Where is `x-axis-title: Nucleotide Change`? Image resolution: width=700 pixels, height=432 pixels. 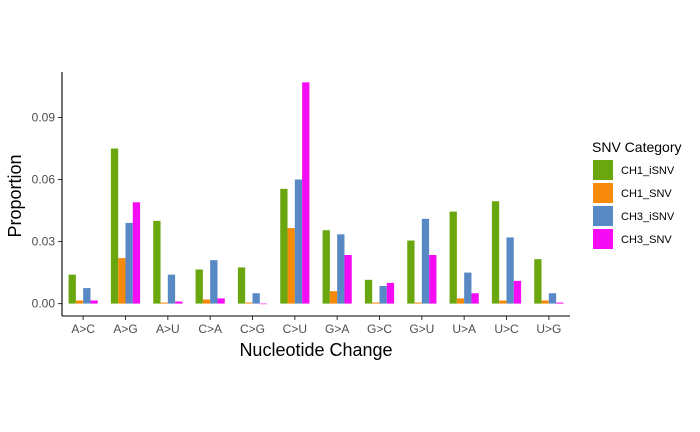
x-axis-title: Nucleotide Change is located at coordinates (315, 350).